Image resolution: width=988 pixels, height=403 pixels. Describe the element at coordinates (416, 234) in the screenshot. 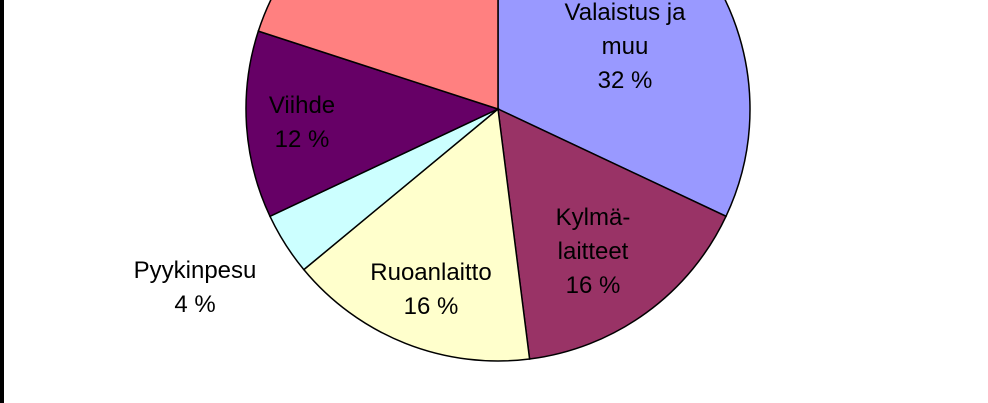

I see `pie-slice-ruoanlaitto` at that location.